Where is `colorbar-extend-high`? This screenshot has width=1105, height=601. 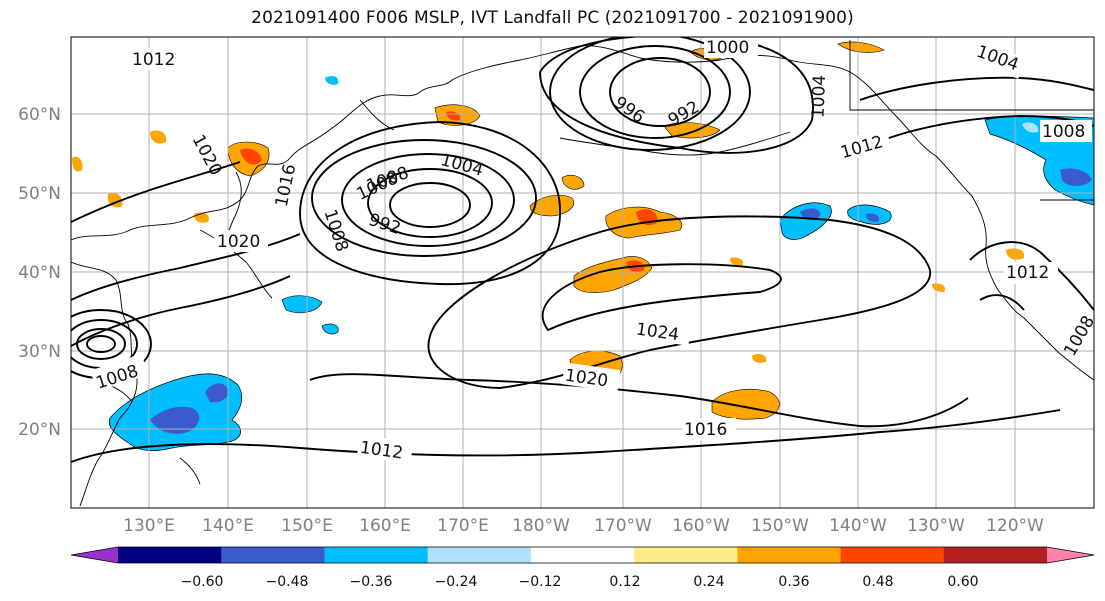
colorbar-extend-high is located at coordinates (1070, 555).